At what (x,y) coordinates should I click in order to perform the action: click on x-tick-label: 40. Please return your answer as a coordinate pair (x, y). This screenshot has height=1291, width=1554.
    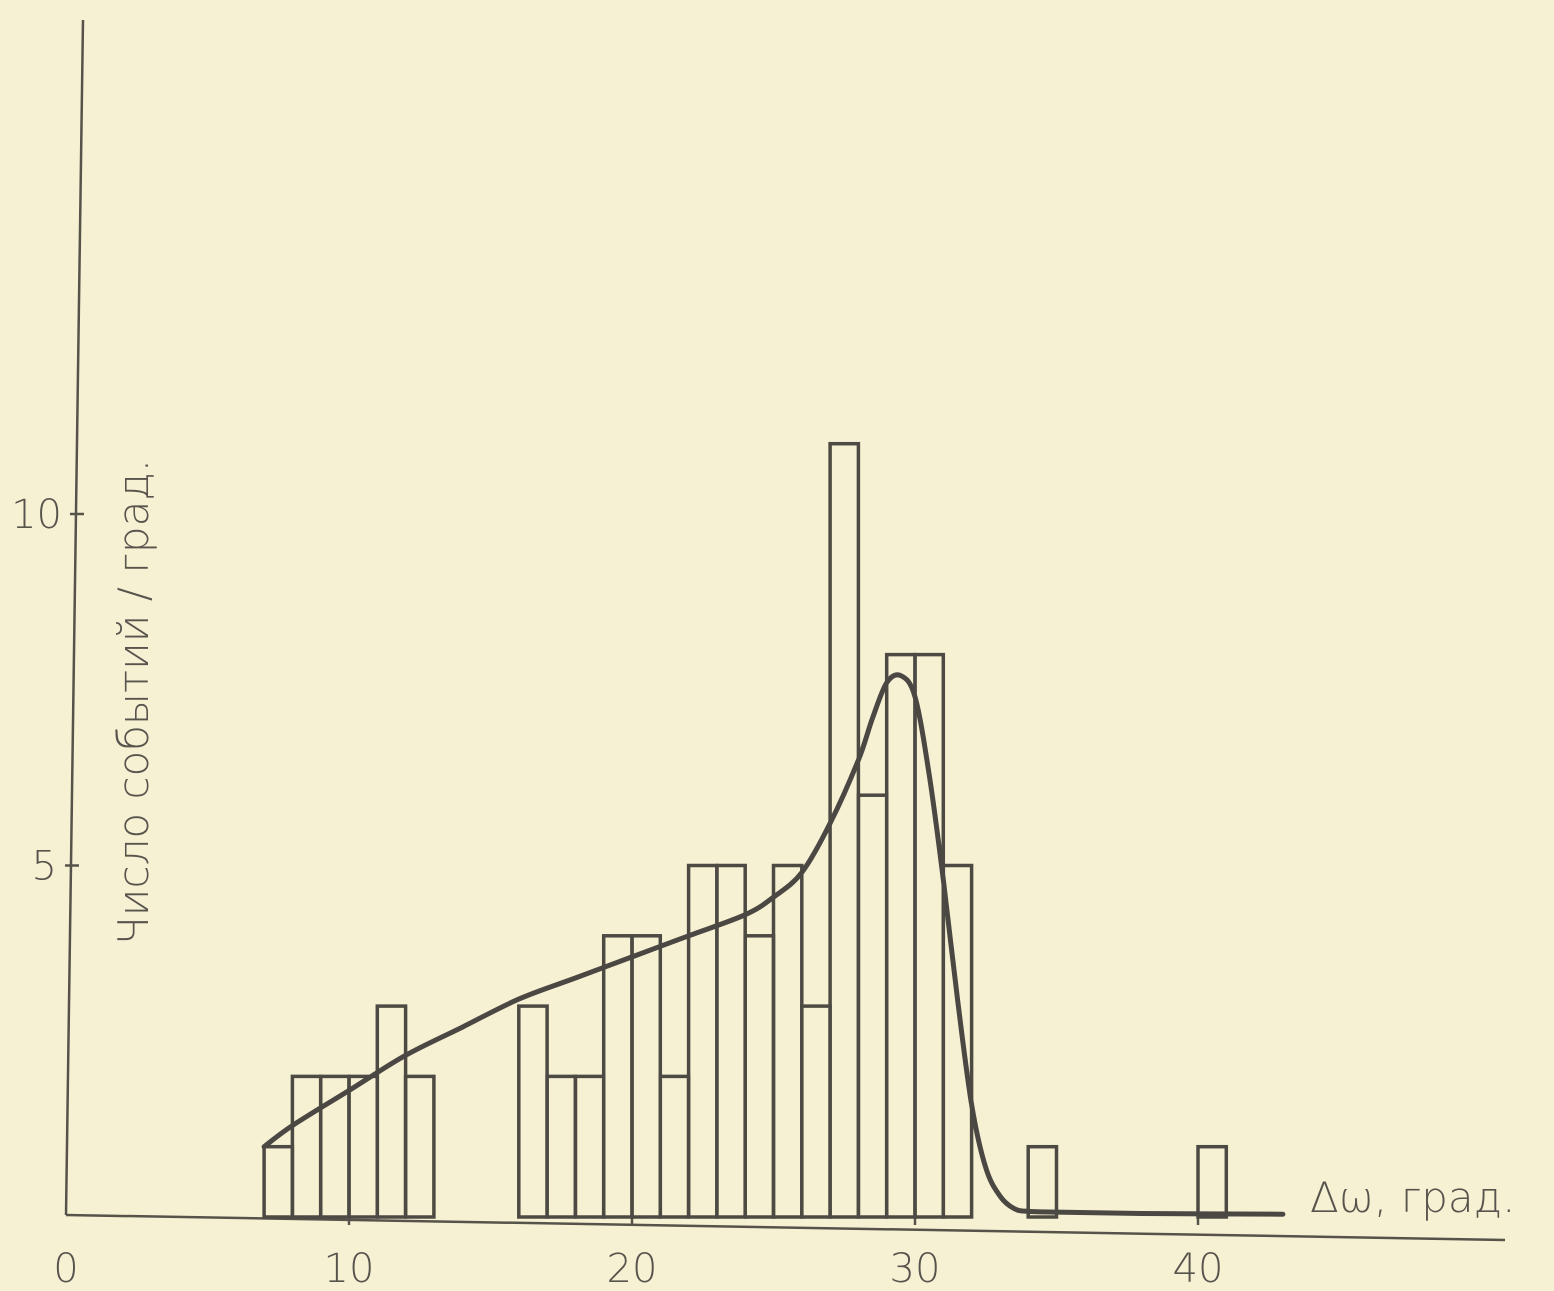
    Looking at the image, I should click on (1198, 1268).